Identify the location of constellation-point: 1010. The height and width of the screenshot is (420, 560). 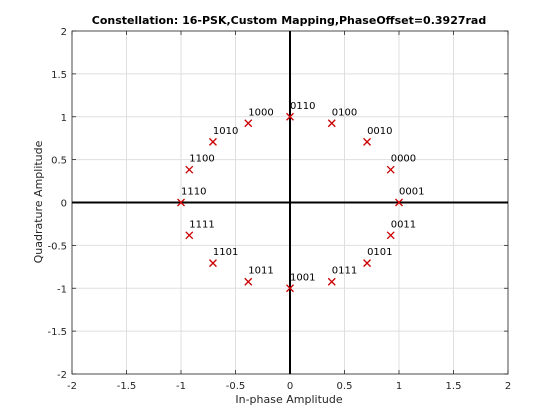
(223, 136).